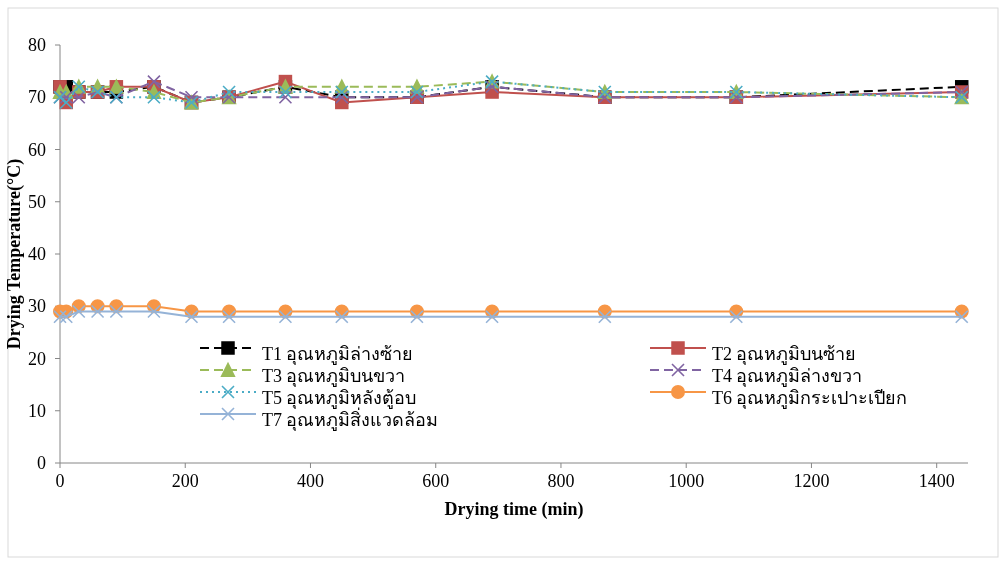  I want to click on legend-label: T3 อุณหภูมิบนขวา, so click(334, 376).